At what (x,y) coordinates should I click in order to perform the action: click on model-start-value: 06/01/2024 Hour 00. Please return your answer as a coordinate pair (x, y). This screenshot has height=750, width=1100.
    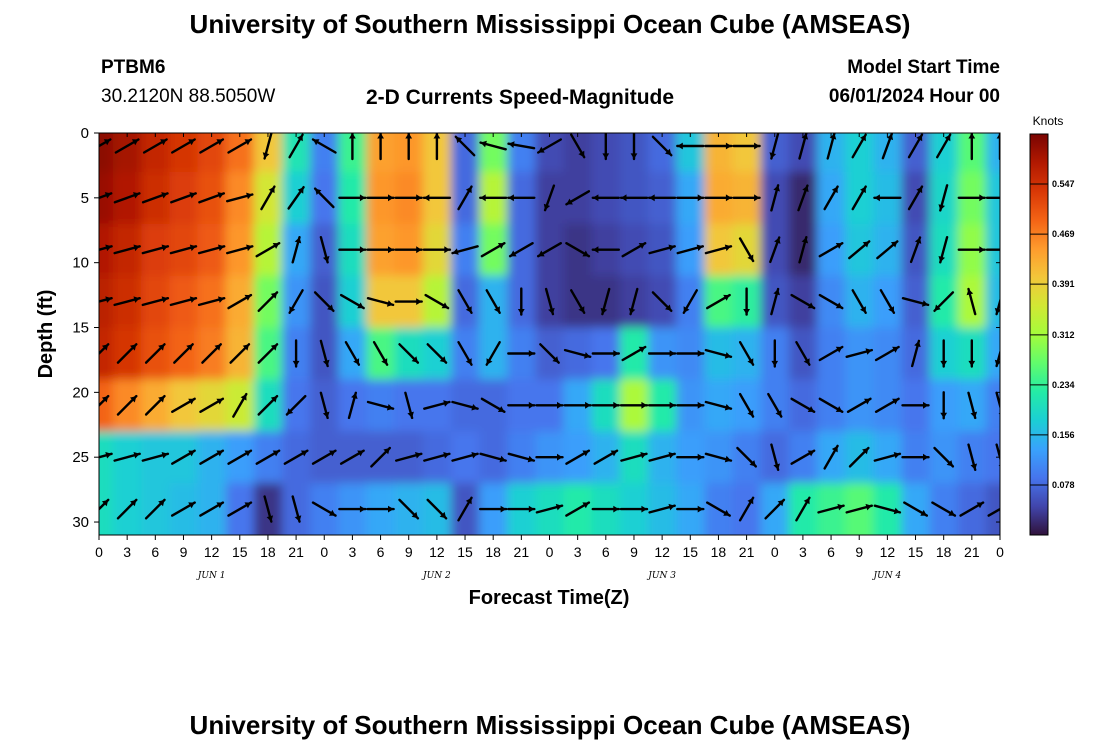
    Looking at the image, I should click on (914, 96).